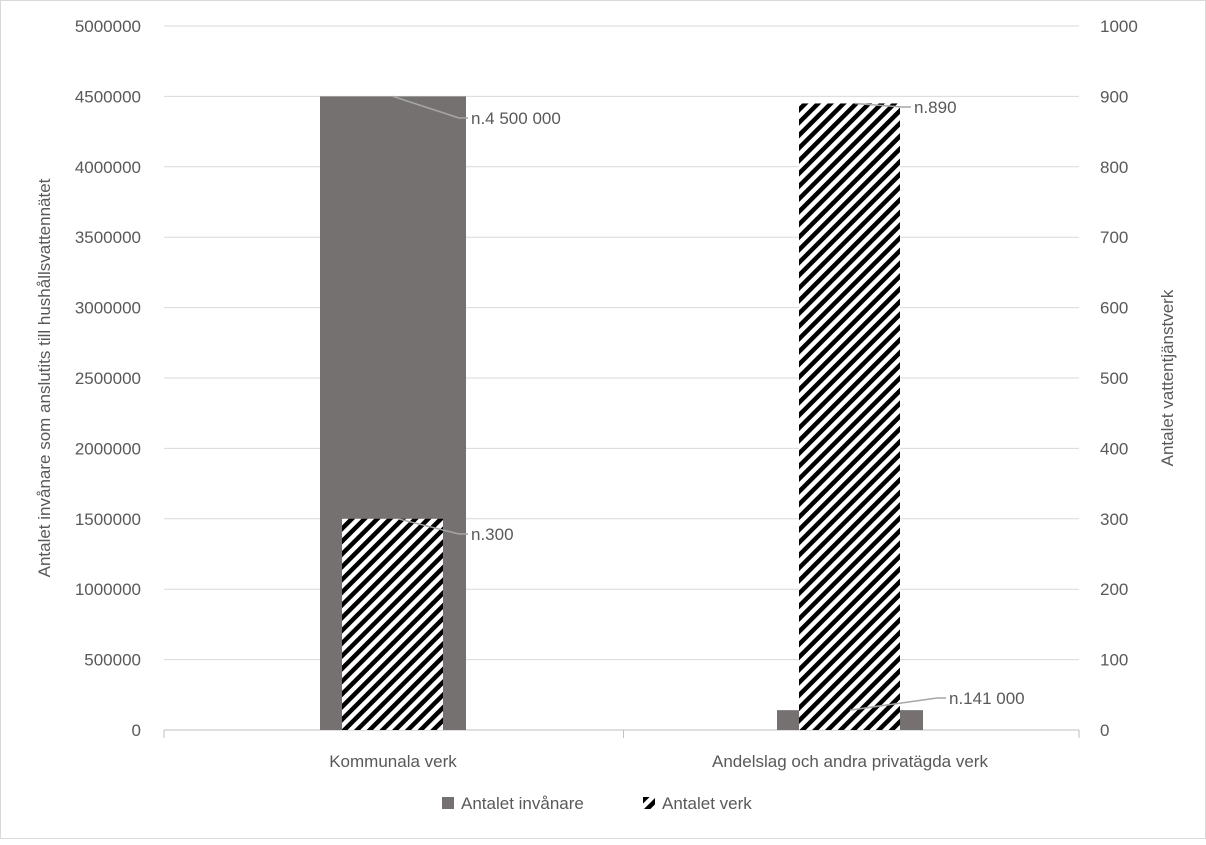  I want to click on data-label-verk: n.300, so click(492, 534).